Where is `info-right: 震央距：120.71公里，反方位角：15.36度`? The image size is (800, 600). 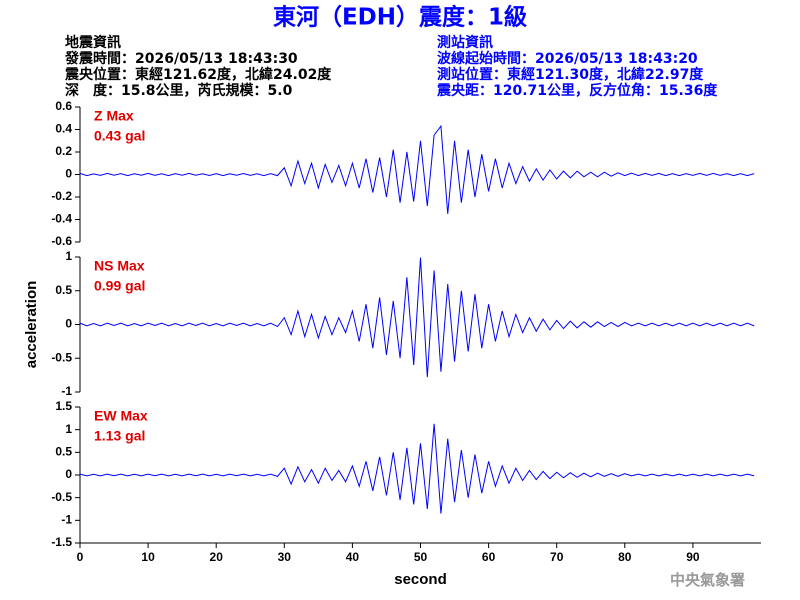 info-right: 震央距：120.71公里，反方位角：15.36度 is located at coordinates (577, 90).